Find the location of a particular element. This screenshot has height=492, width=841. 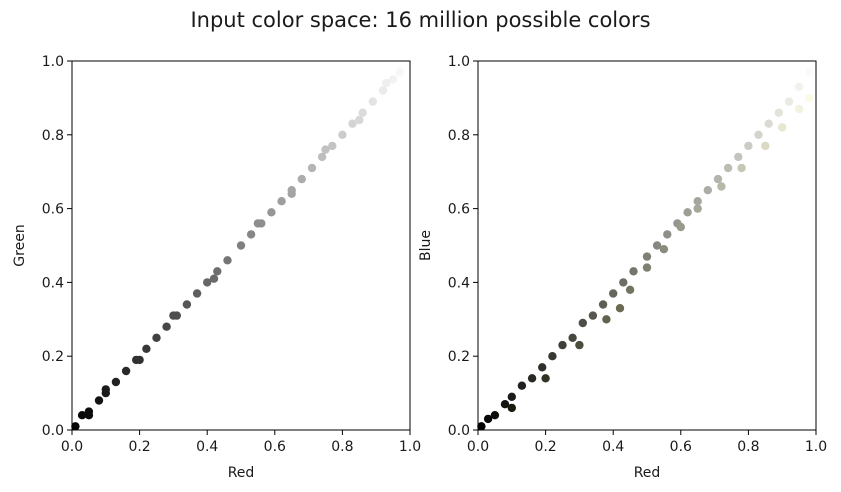

y-axis-label: Blue is located at coordinates (426, 245).